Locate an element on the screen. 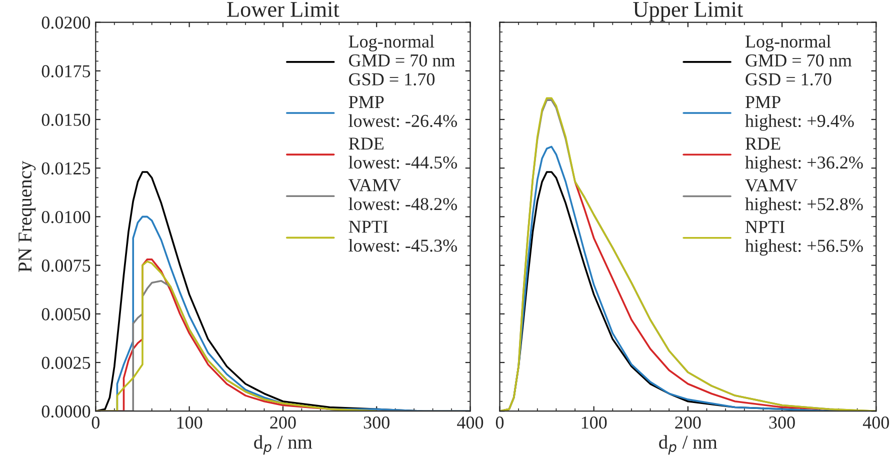 This screenshot has width=894, height=464. y-tick-label: 0.0050 is located at coordinates (66, 314).